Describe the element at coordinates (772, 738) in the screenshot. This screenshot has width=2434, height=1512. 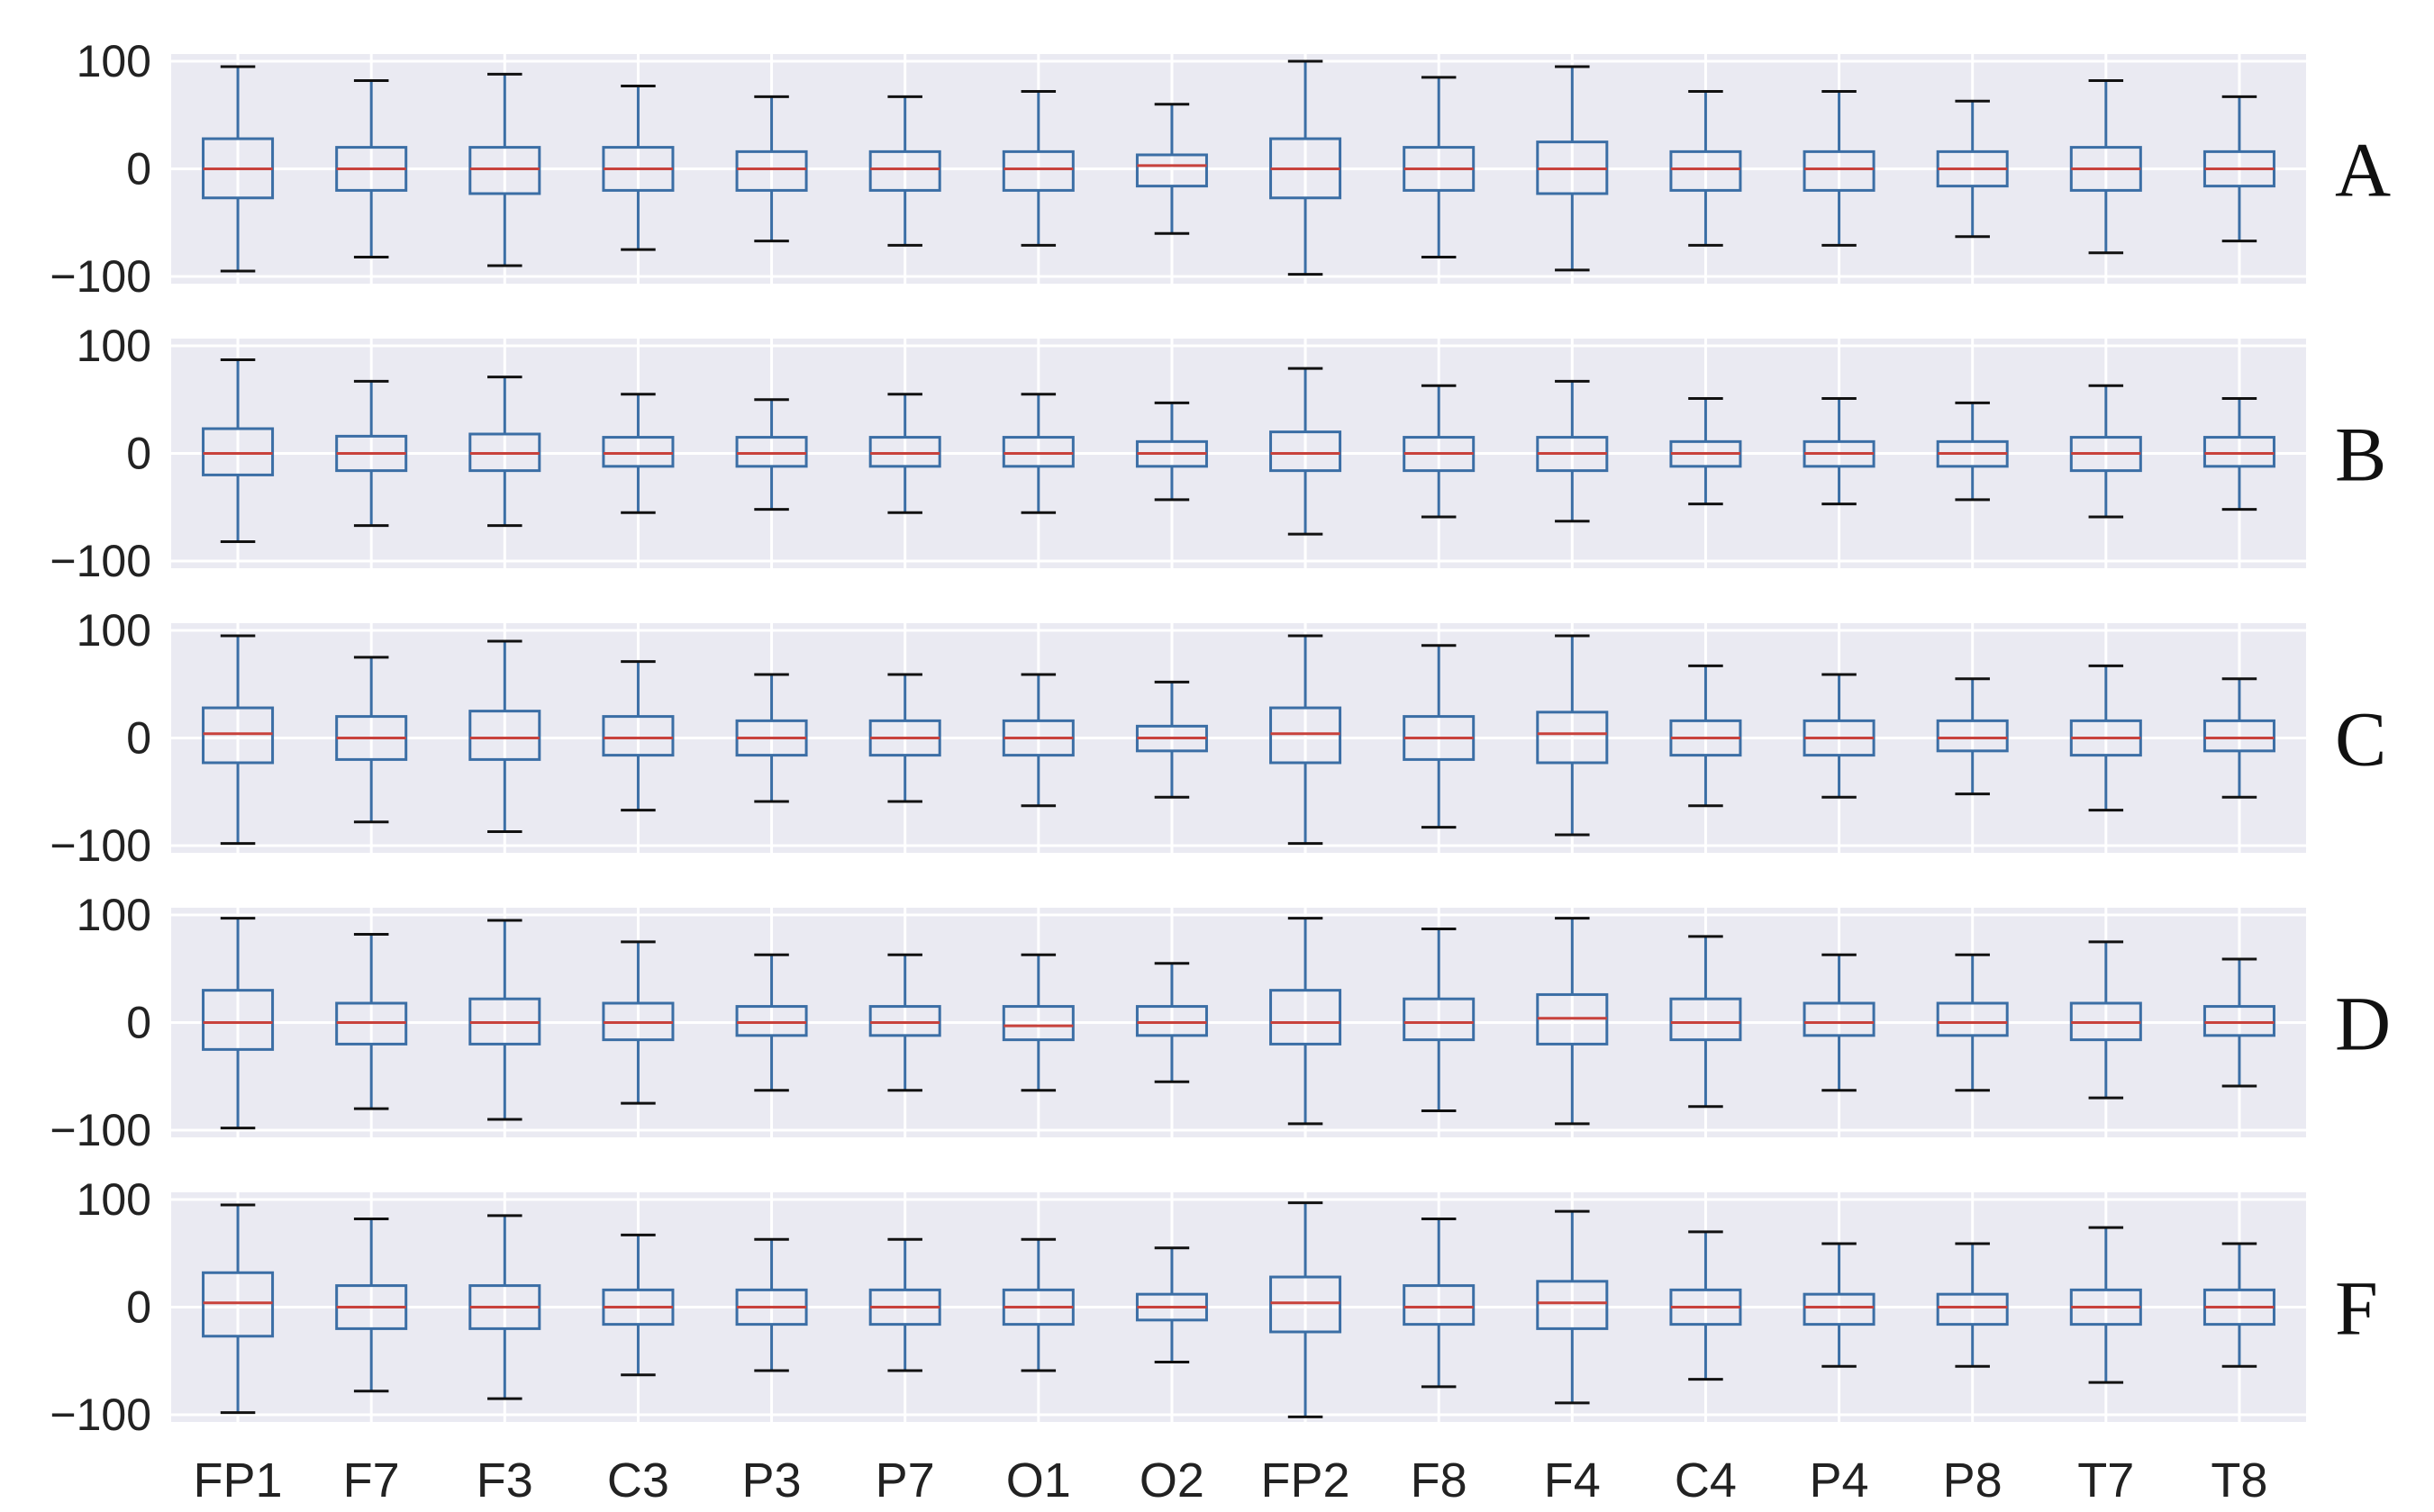
I see `box-P3` at that location.